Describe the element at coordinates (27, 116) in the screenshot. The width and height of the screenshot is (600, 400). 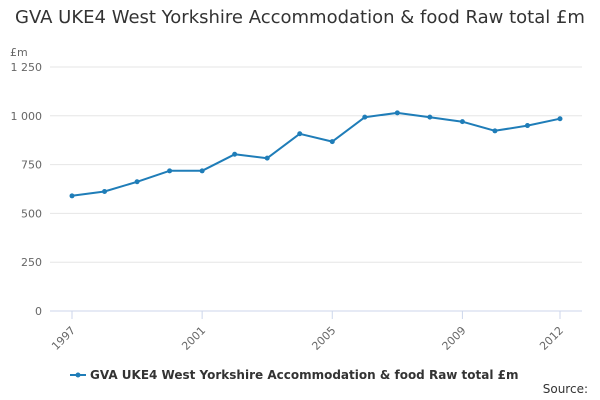
I see `y-tick-label: 1 000` at that location.